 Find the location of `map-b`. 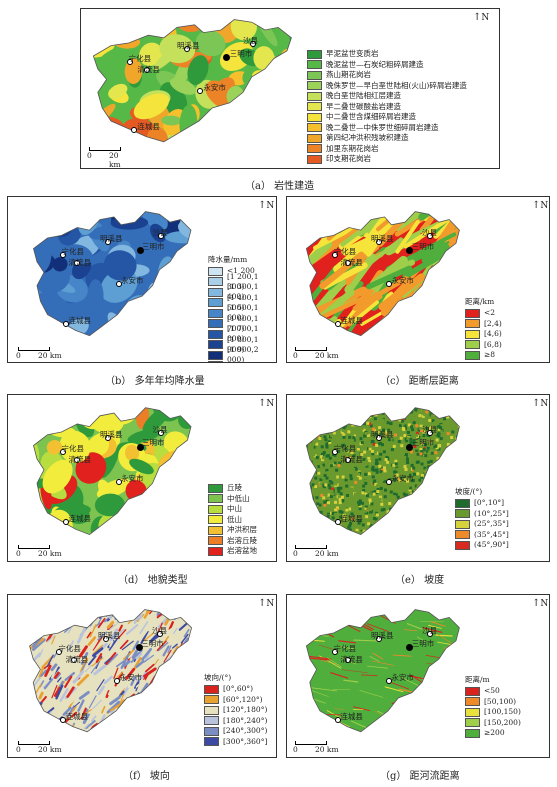

map-b is located at coordinates (112, 274).